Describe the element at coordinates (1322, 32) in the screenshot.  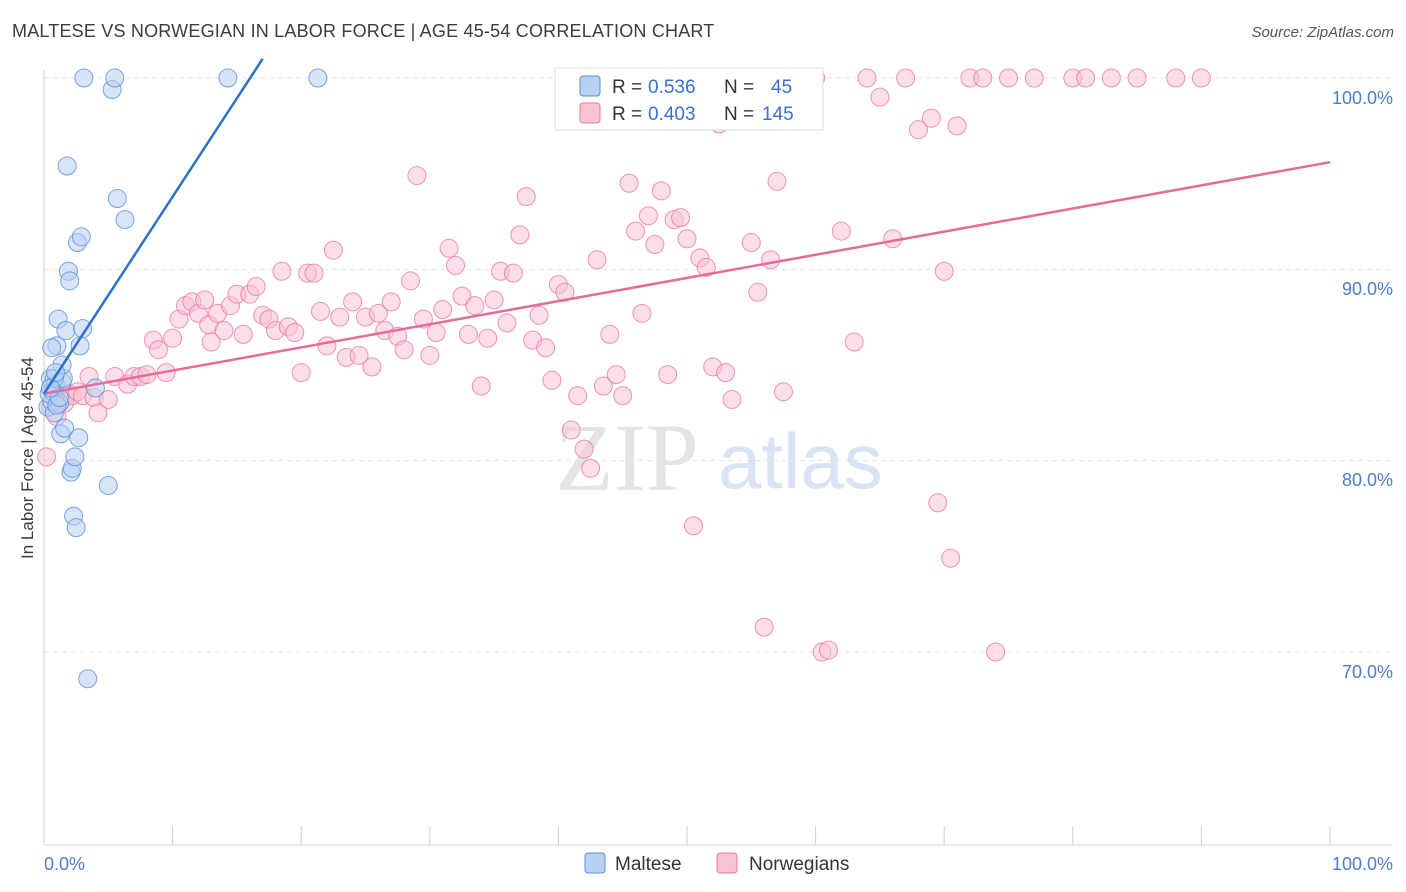
I see `source-label: Source: ZipAtlas.com` at that location.